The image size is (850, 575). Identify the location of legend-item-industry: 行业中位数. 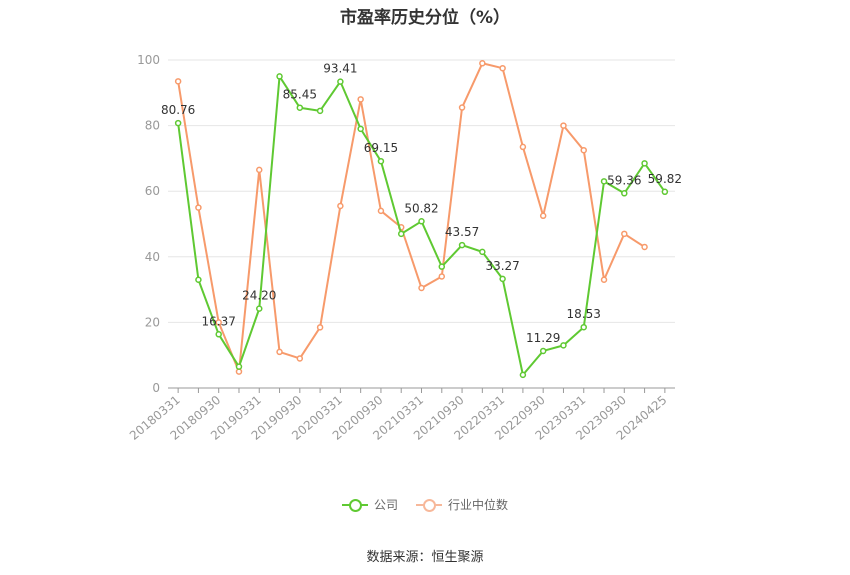
(462, 504).